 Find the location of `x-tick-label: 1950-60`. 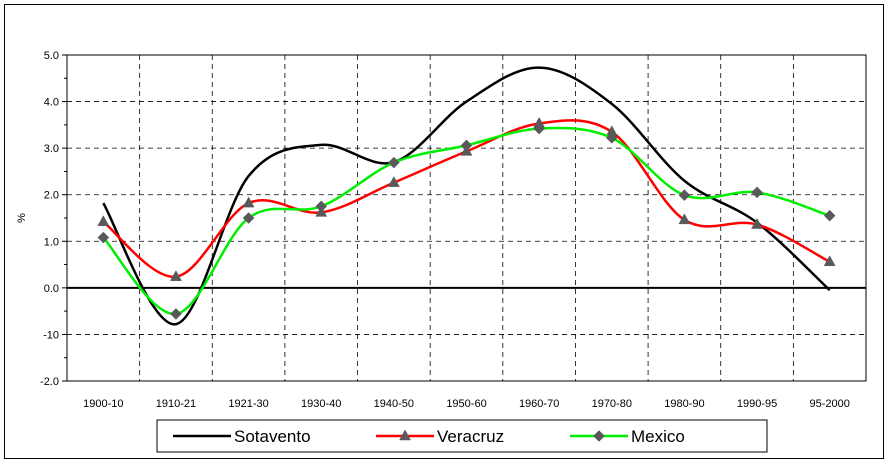

x-tick-label: 1950-60 is located at coordinates (466, 404).